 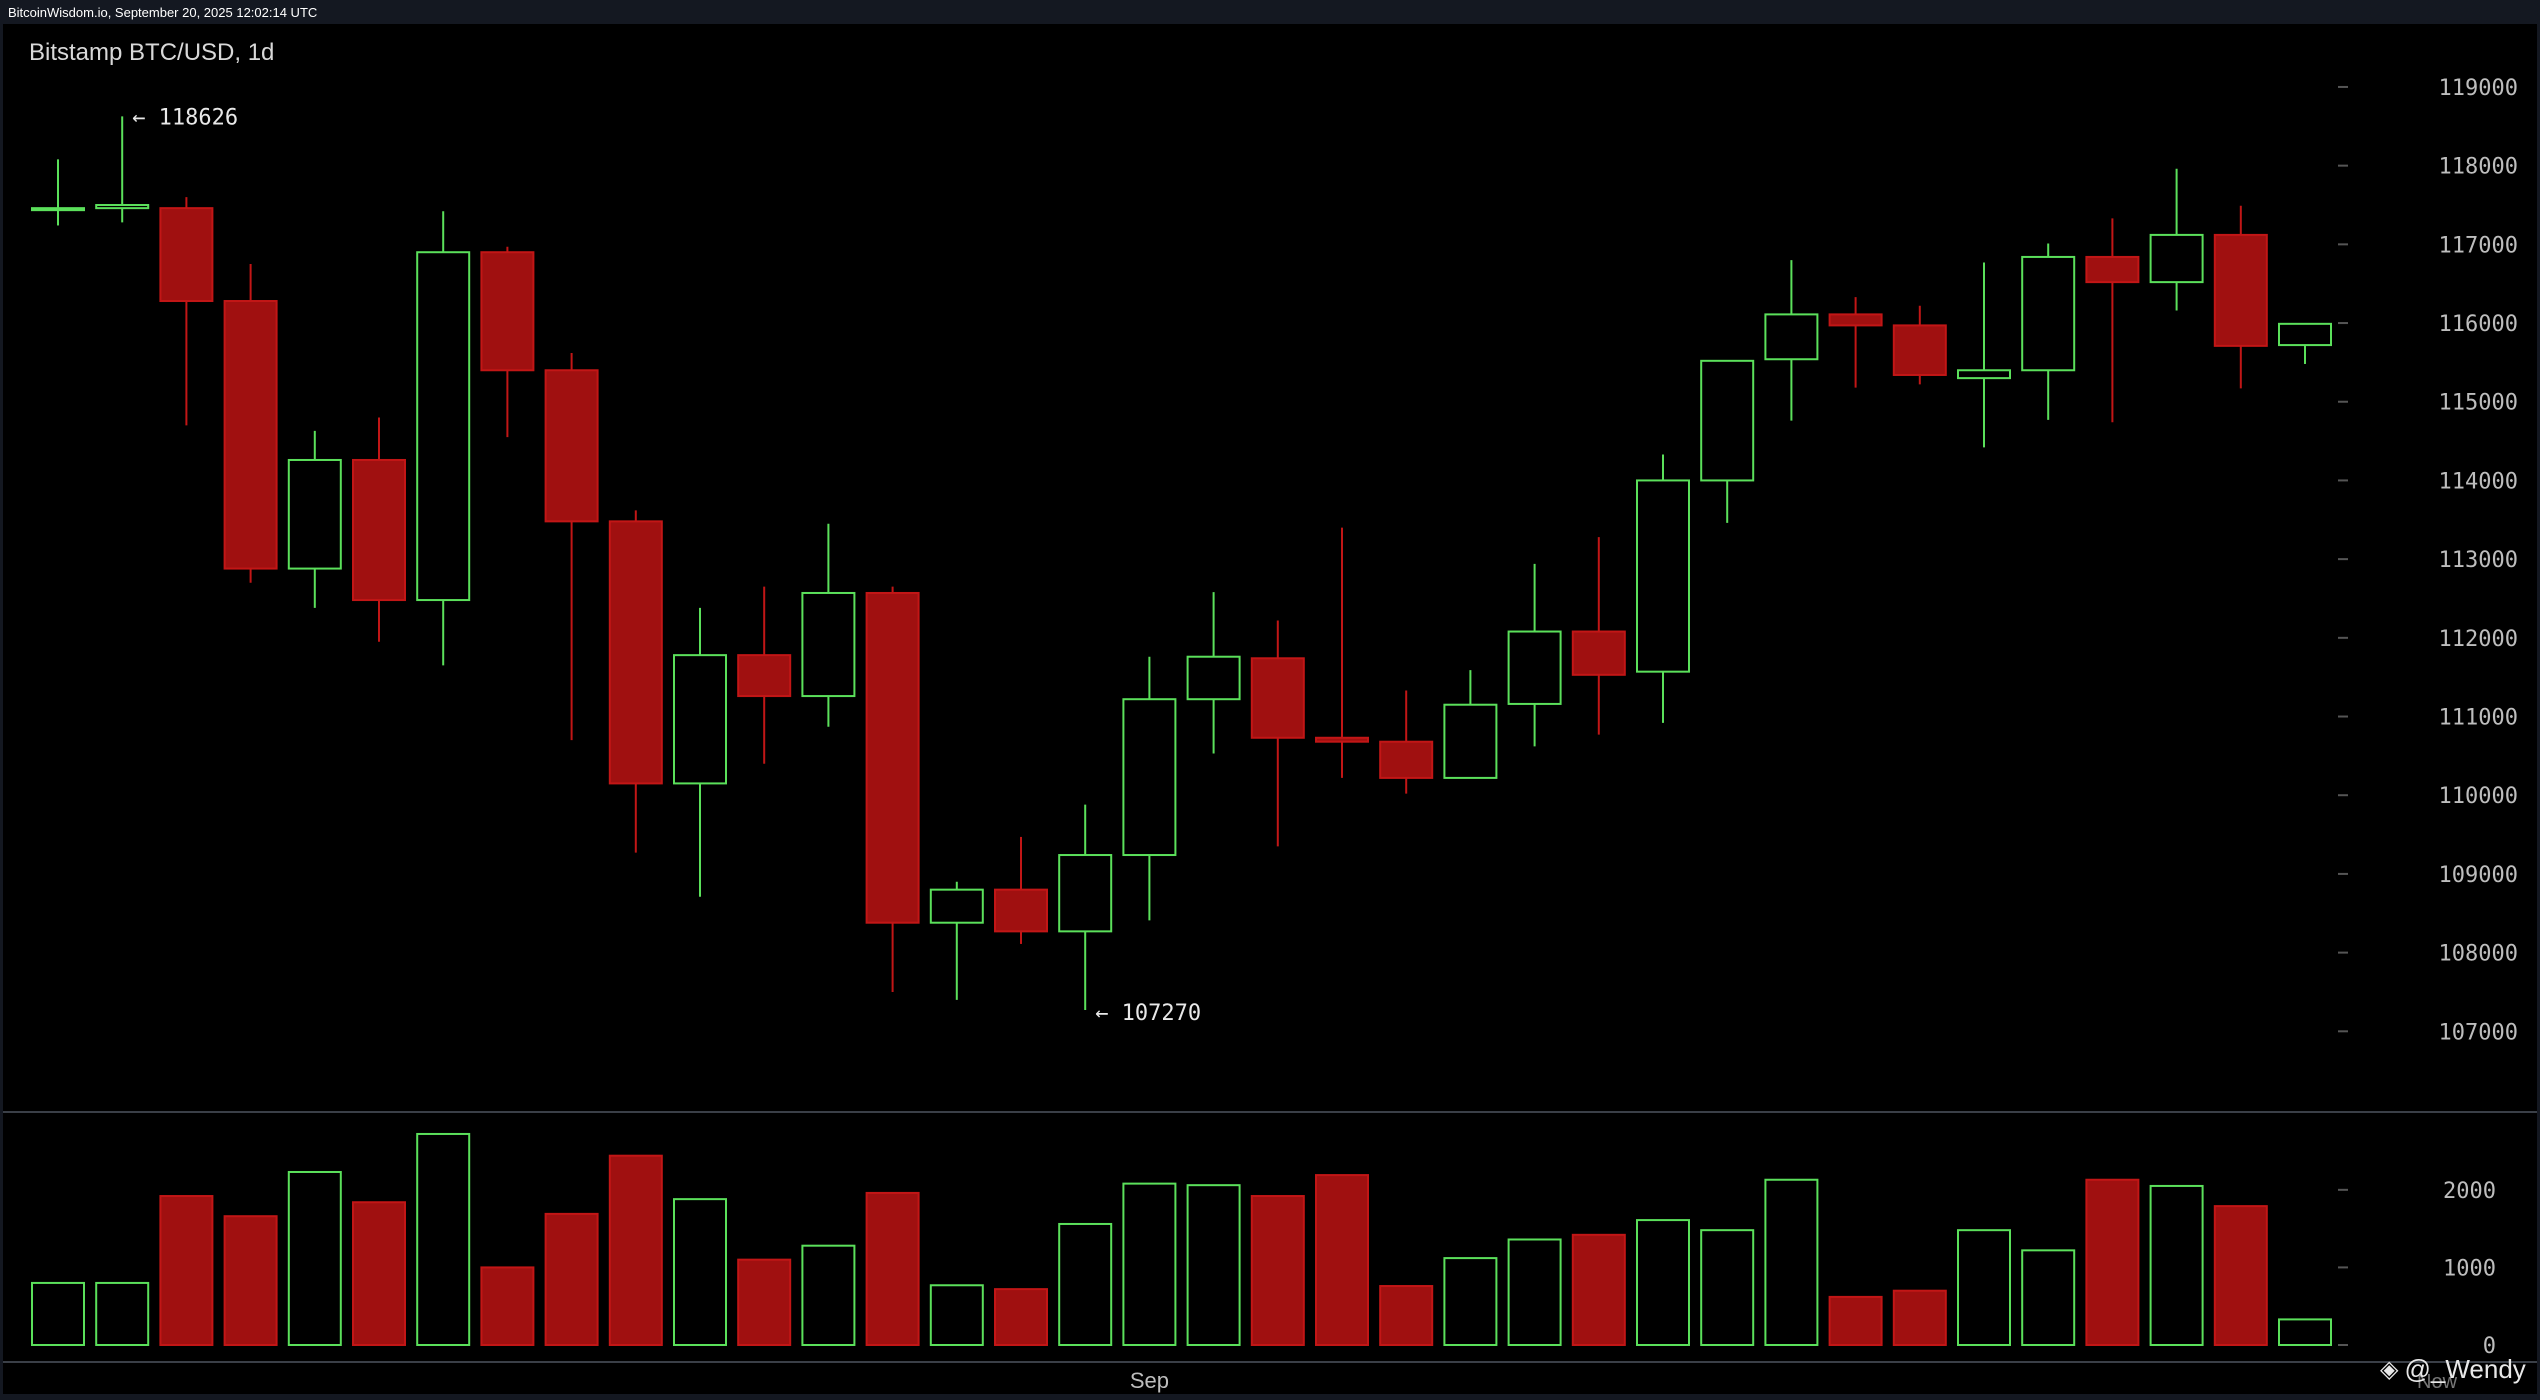 What do you see at coordinates (2478, 1032) in the screenshot?
I see `price-tick-label: 107000` at bounding box center [2478, 1032].